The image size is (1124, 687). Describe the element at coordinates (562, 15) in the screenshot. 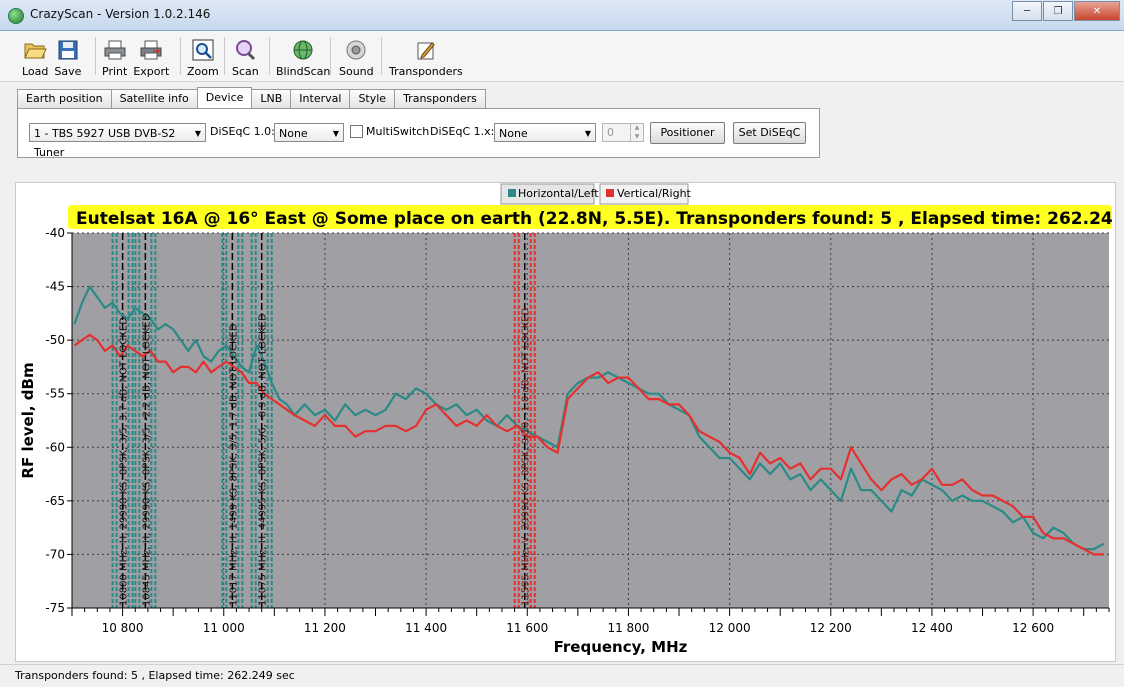

I see `title-bar: CrazyScan - Version 1.0.2.146 ─ ❐ ✕` at that location.